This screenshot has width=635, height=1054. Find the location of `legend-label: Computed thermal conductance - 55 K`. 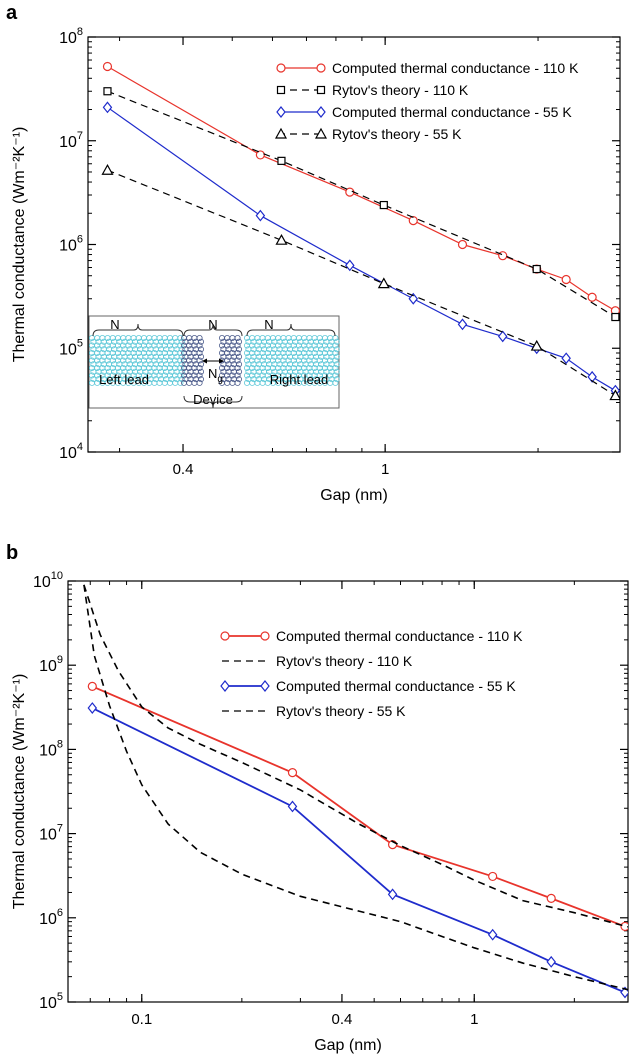

legend-label: Computed thermal conductance - 55 K is located at coordinates (396, 686).